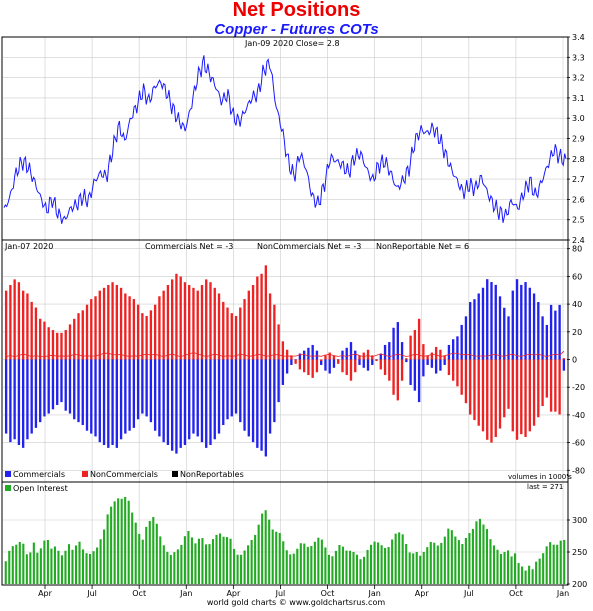  What do you see at coordinates (579, 552) in the screenshot?
I see `oi-tick-label: 250` at bounding box center [579, 552].